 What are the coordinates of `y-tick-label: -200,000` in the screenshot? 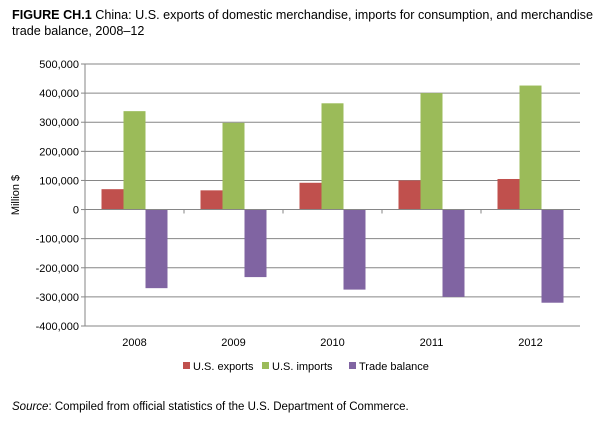 It's located at (57, 269).